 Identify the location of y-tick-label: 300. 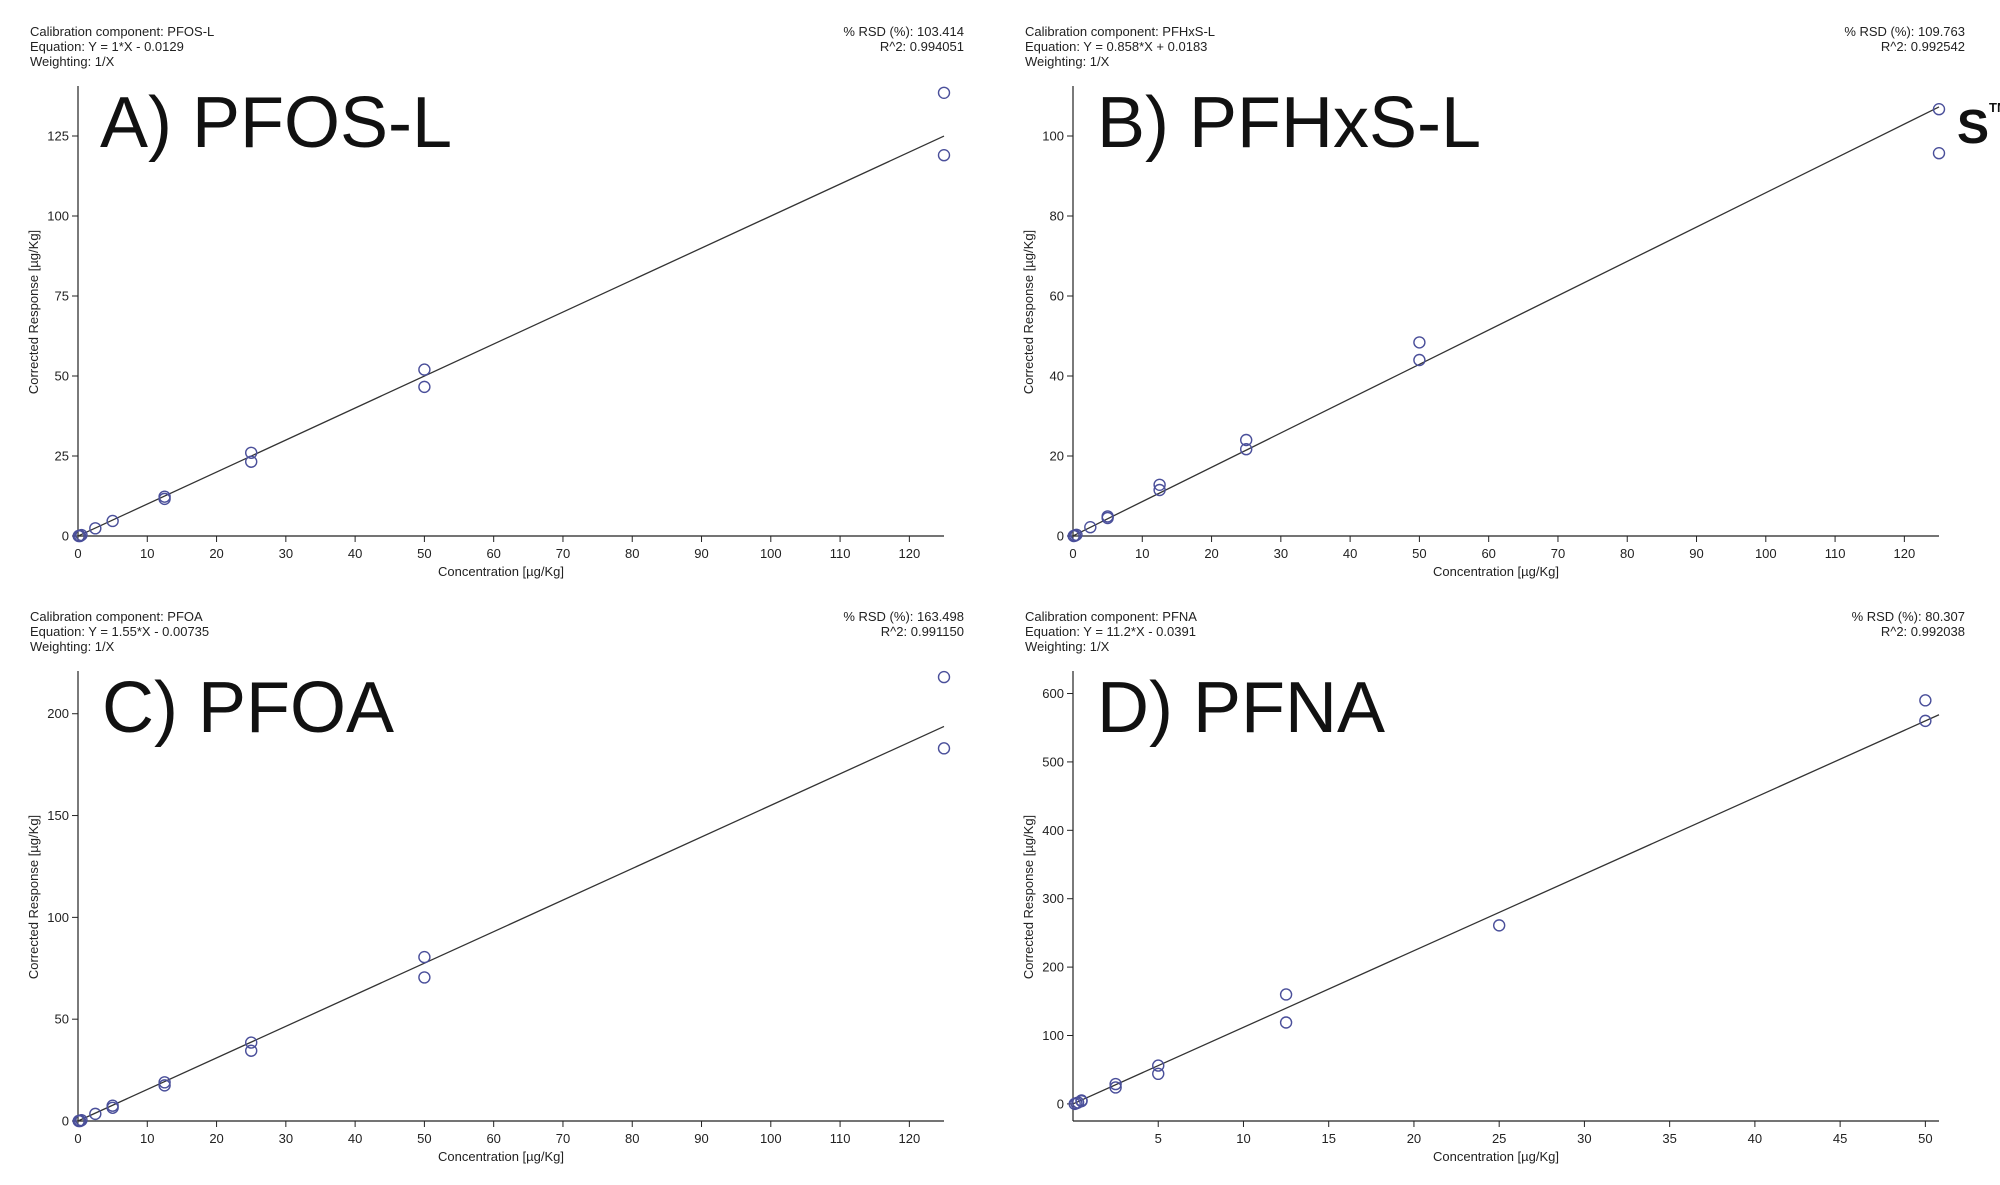
(1053, 898).